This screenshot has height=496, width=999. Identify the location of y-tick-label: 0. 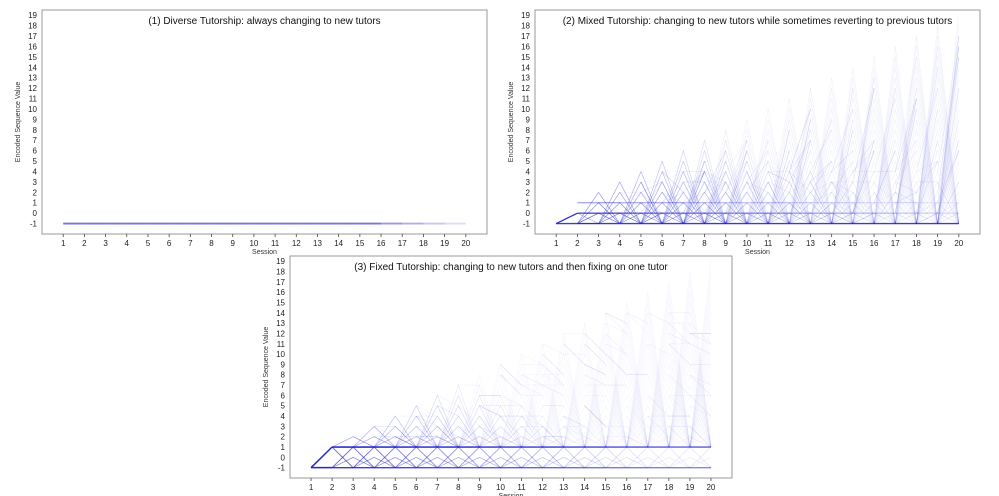
(283, 457).